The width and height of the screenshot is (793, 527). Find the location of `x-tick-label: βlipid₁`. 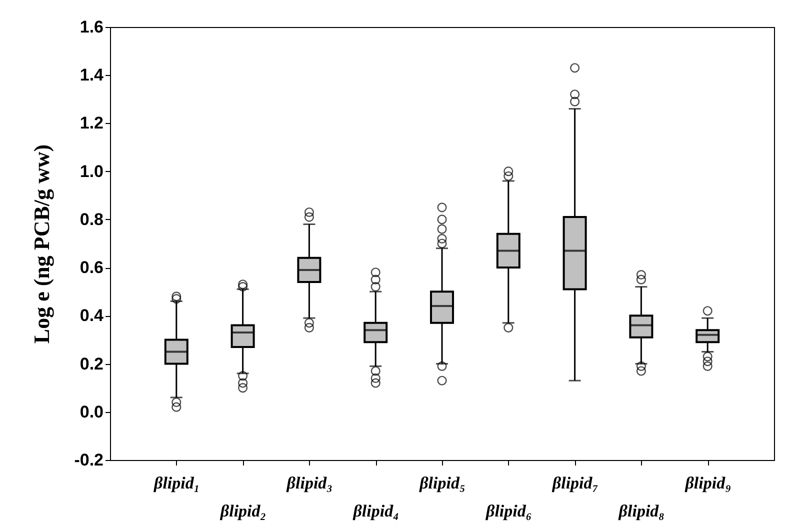

x-tick-label: βlipid₁ is located at coordinates (176, 483).